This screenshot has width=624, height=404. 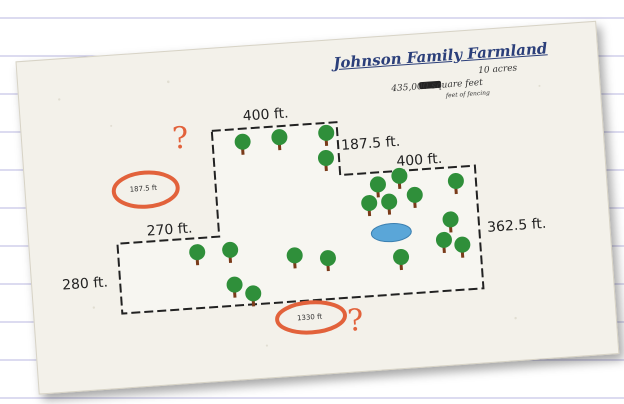 What do you see at coordinates (169, 230) in the screenshot?
I see `dimension-left-step: 270 ft.` at bounding box center [169, 230].